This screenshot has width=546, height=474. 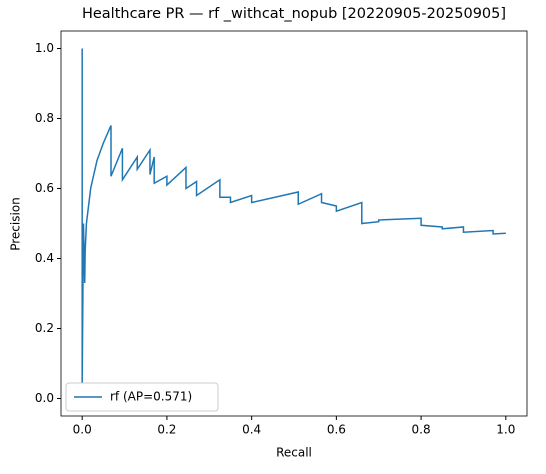 I want to click on y-axis-label: Precision, so click(x=16, y=224).